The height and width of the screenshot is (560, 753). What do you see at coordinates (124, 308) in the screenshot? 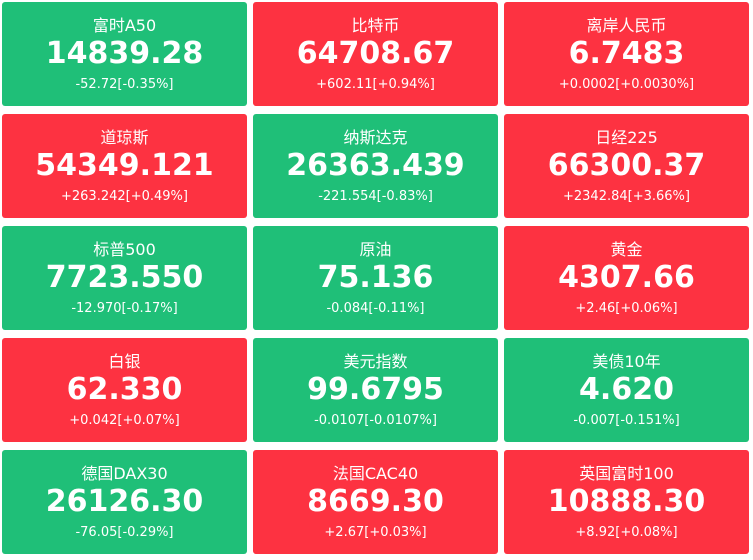
I see `tile-change: -12.970[-0.17%]` at bounding box center [124, 308].